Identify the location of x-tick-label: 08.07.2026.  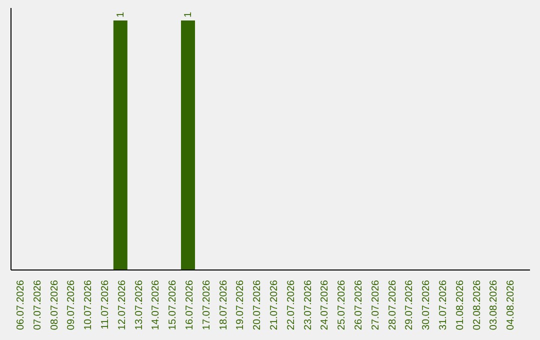
(54, 305).